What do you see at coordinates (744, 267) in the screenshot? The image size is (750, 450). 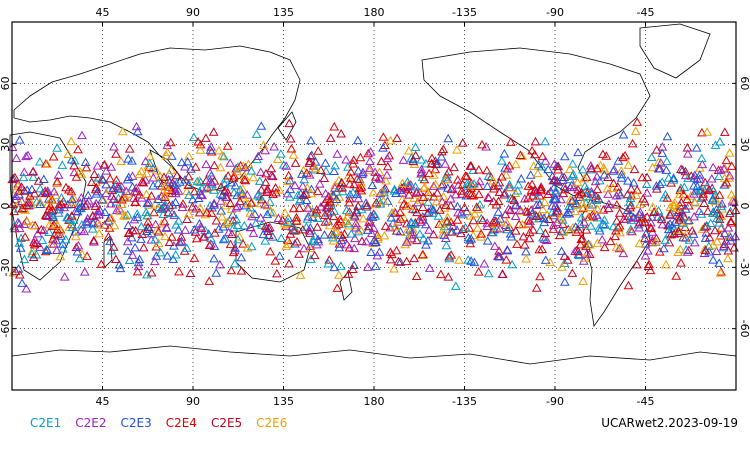 I see `lat-tick-label-right: -30` at bounding box center [744, 267].